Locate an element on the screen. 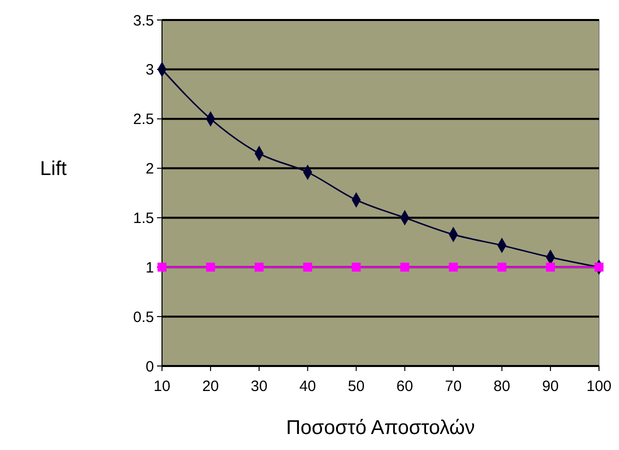 This screenshot has width=619, height=450. y-axis-title: Lift is located at coordinates (54, 169).